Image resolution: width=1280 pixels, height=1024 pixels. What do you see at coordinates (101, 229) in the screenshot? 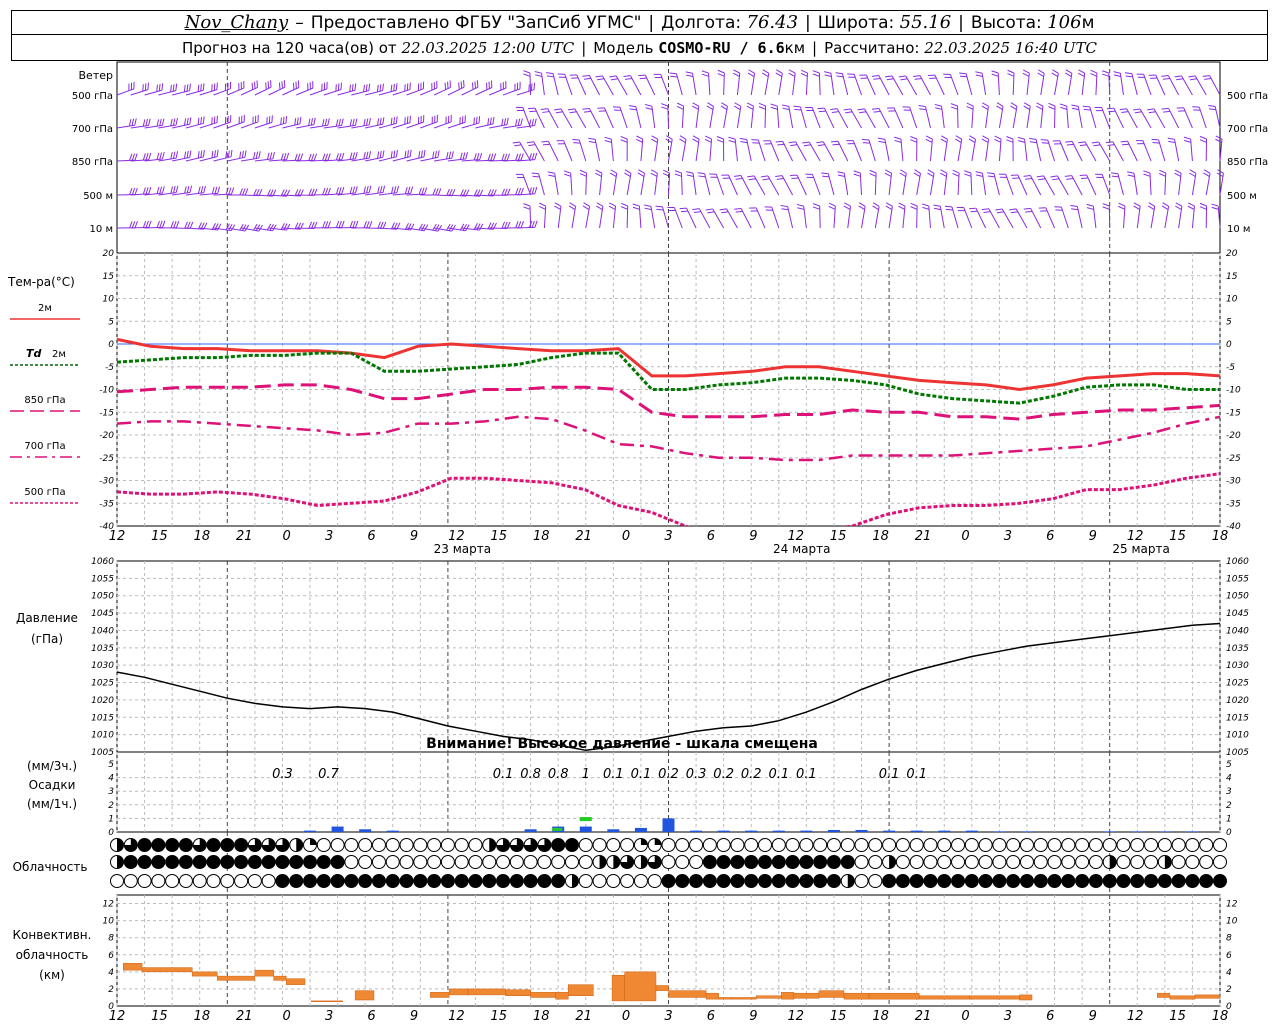
I see `wind-level-label-left: 10 м` at bounding box center [101, 229].